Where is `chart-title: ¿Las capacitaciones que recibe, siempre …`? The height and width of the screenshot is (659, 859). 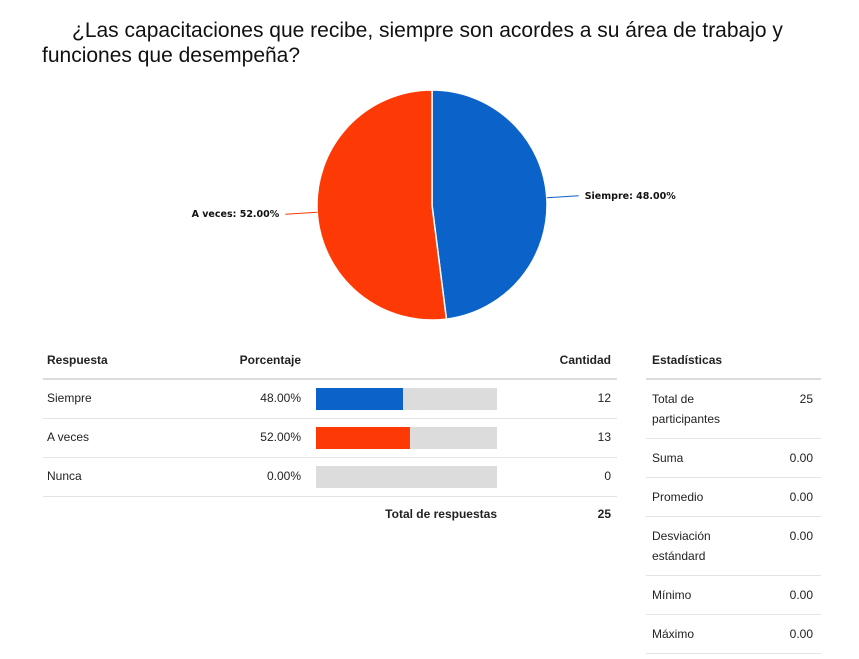 chart-title: ¿Las capacitaciones que recibe, siempre … is located at coordinates (412, 43).